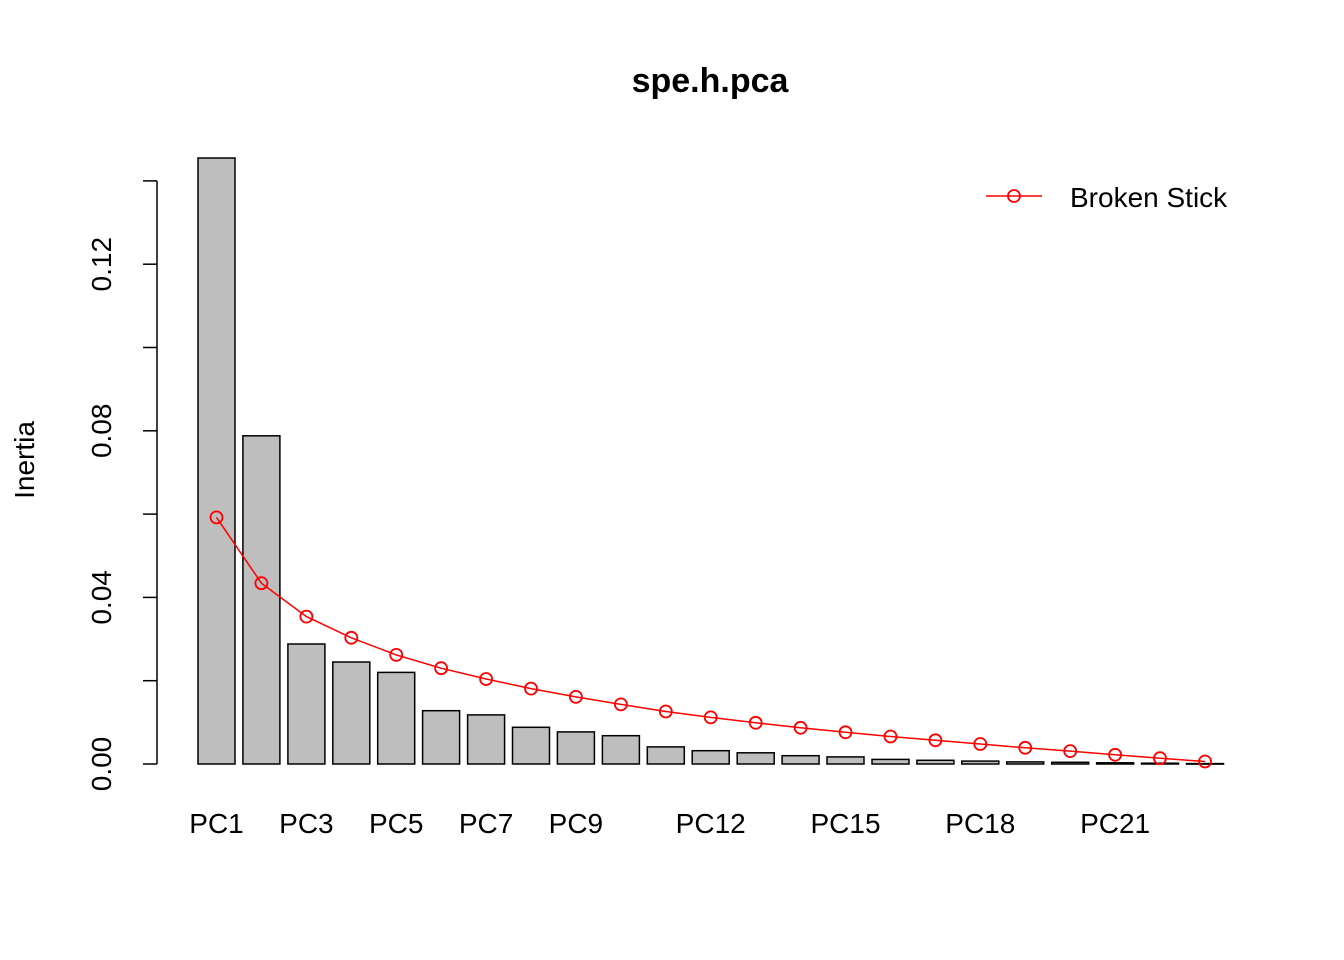  I want to click on legend-label: Broken Stick, so click(1149, 197).